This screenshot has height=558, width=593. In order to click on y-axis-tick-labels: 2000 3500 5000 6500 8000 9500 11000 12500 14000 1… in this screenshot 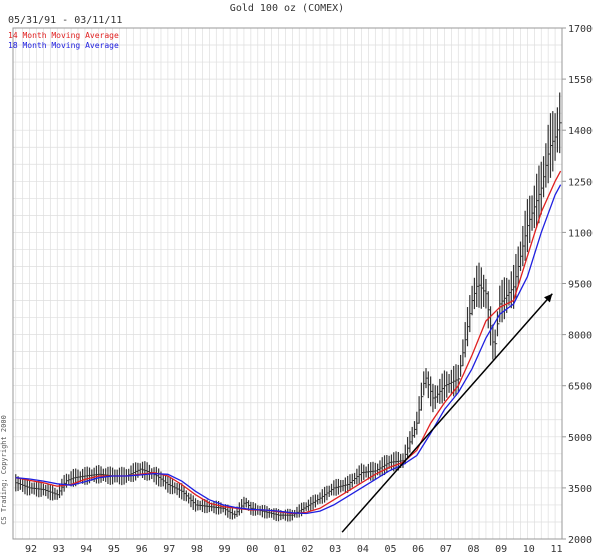, I will do `click(577, 285)`.